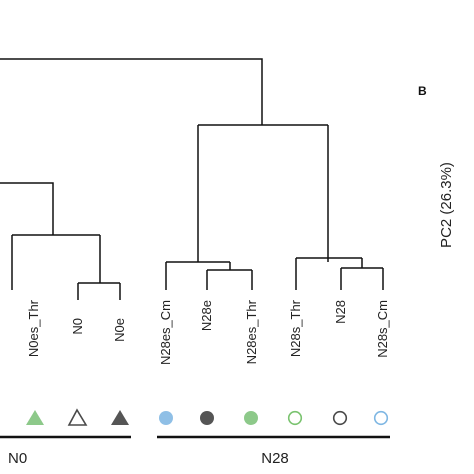  Describe the element at coordinates (295, 328) in the screenshot. I see `leaf-label: N28s_Thr` at that location.